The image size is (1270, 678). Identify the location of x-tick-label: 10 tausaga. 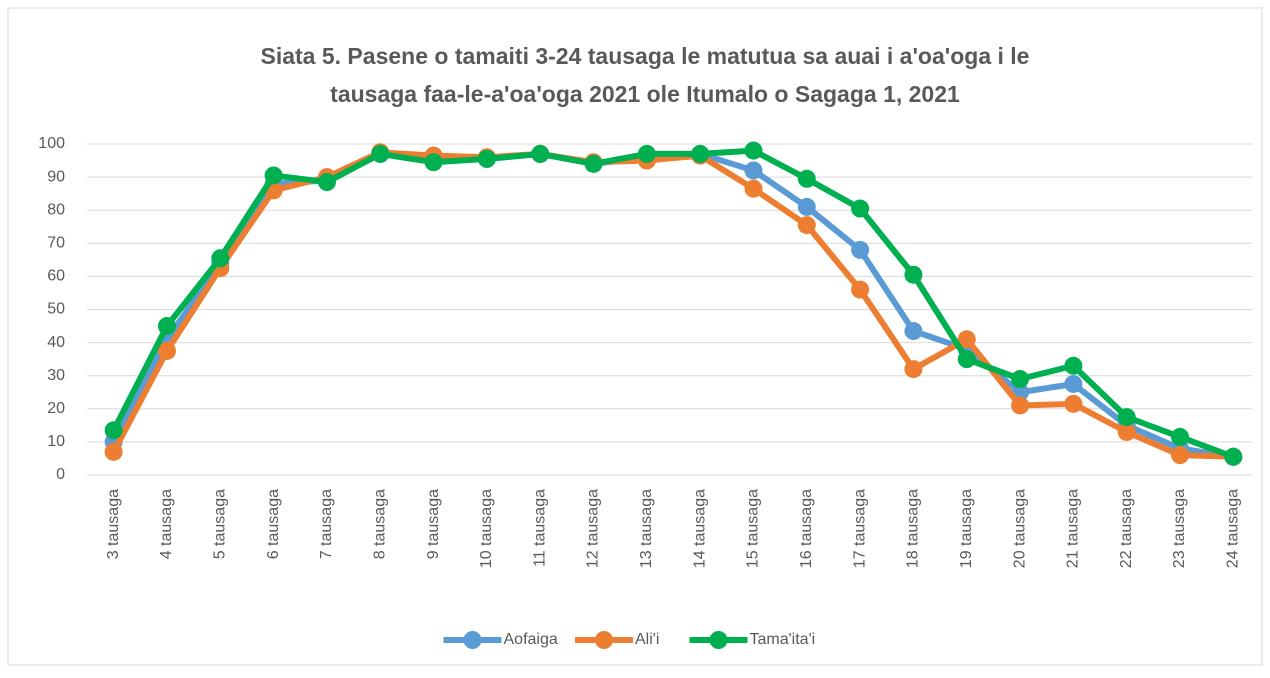
(486, 528).